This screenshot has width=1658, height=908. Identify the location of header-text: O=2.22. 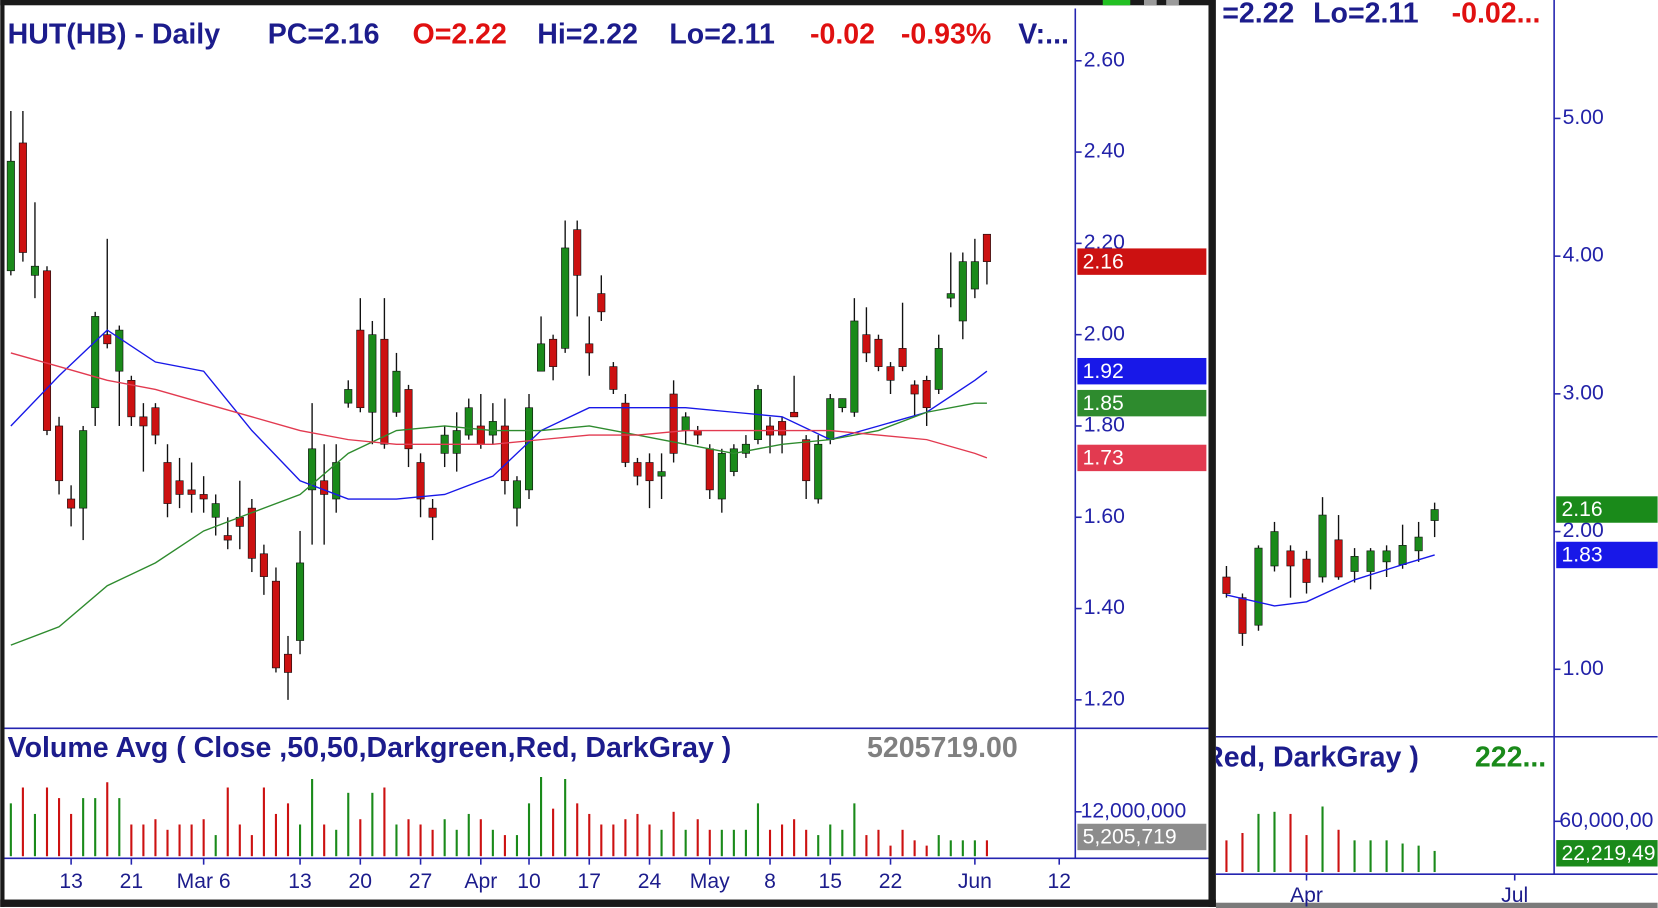
(460, 34).